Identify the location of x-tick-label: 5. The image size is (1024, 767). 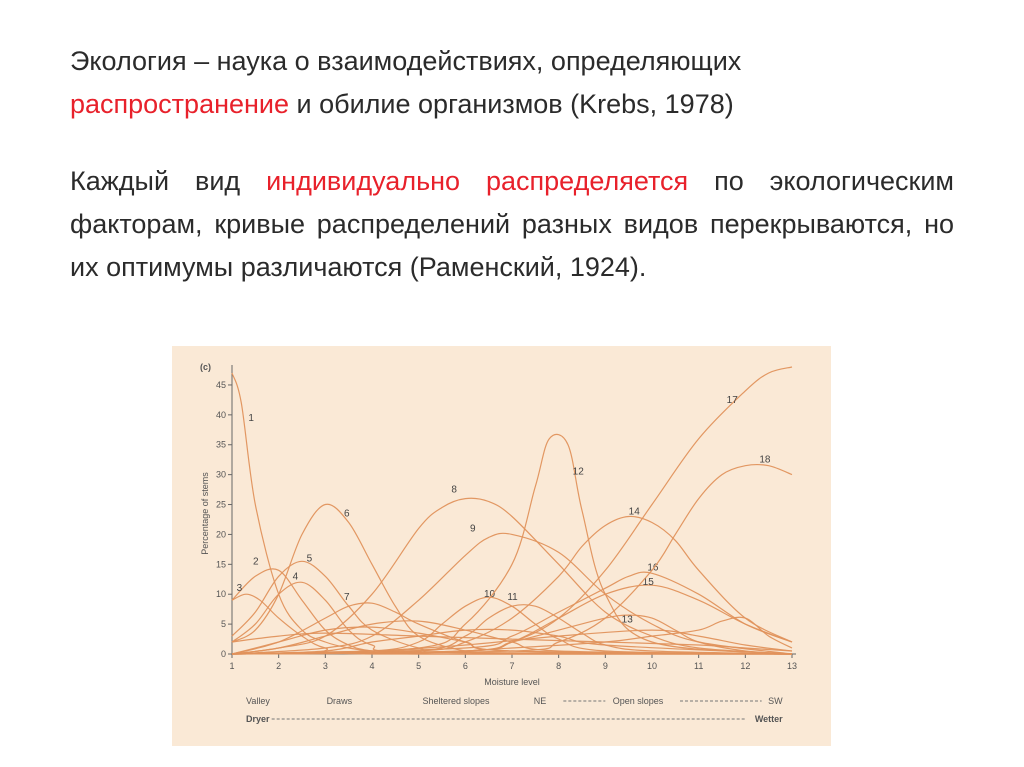
(418, 666).